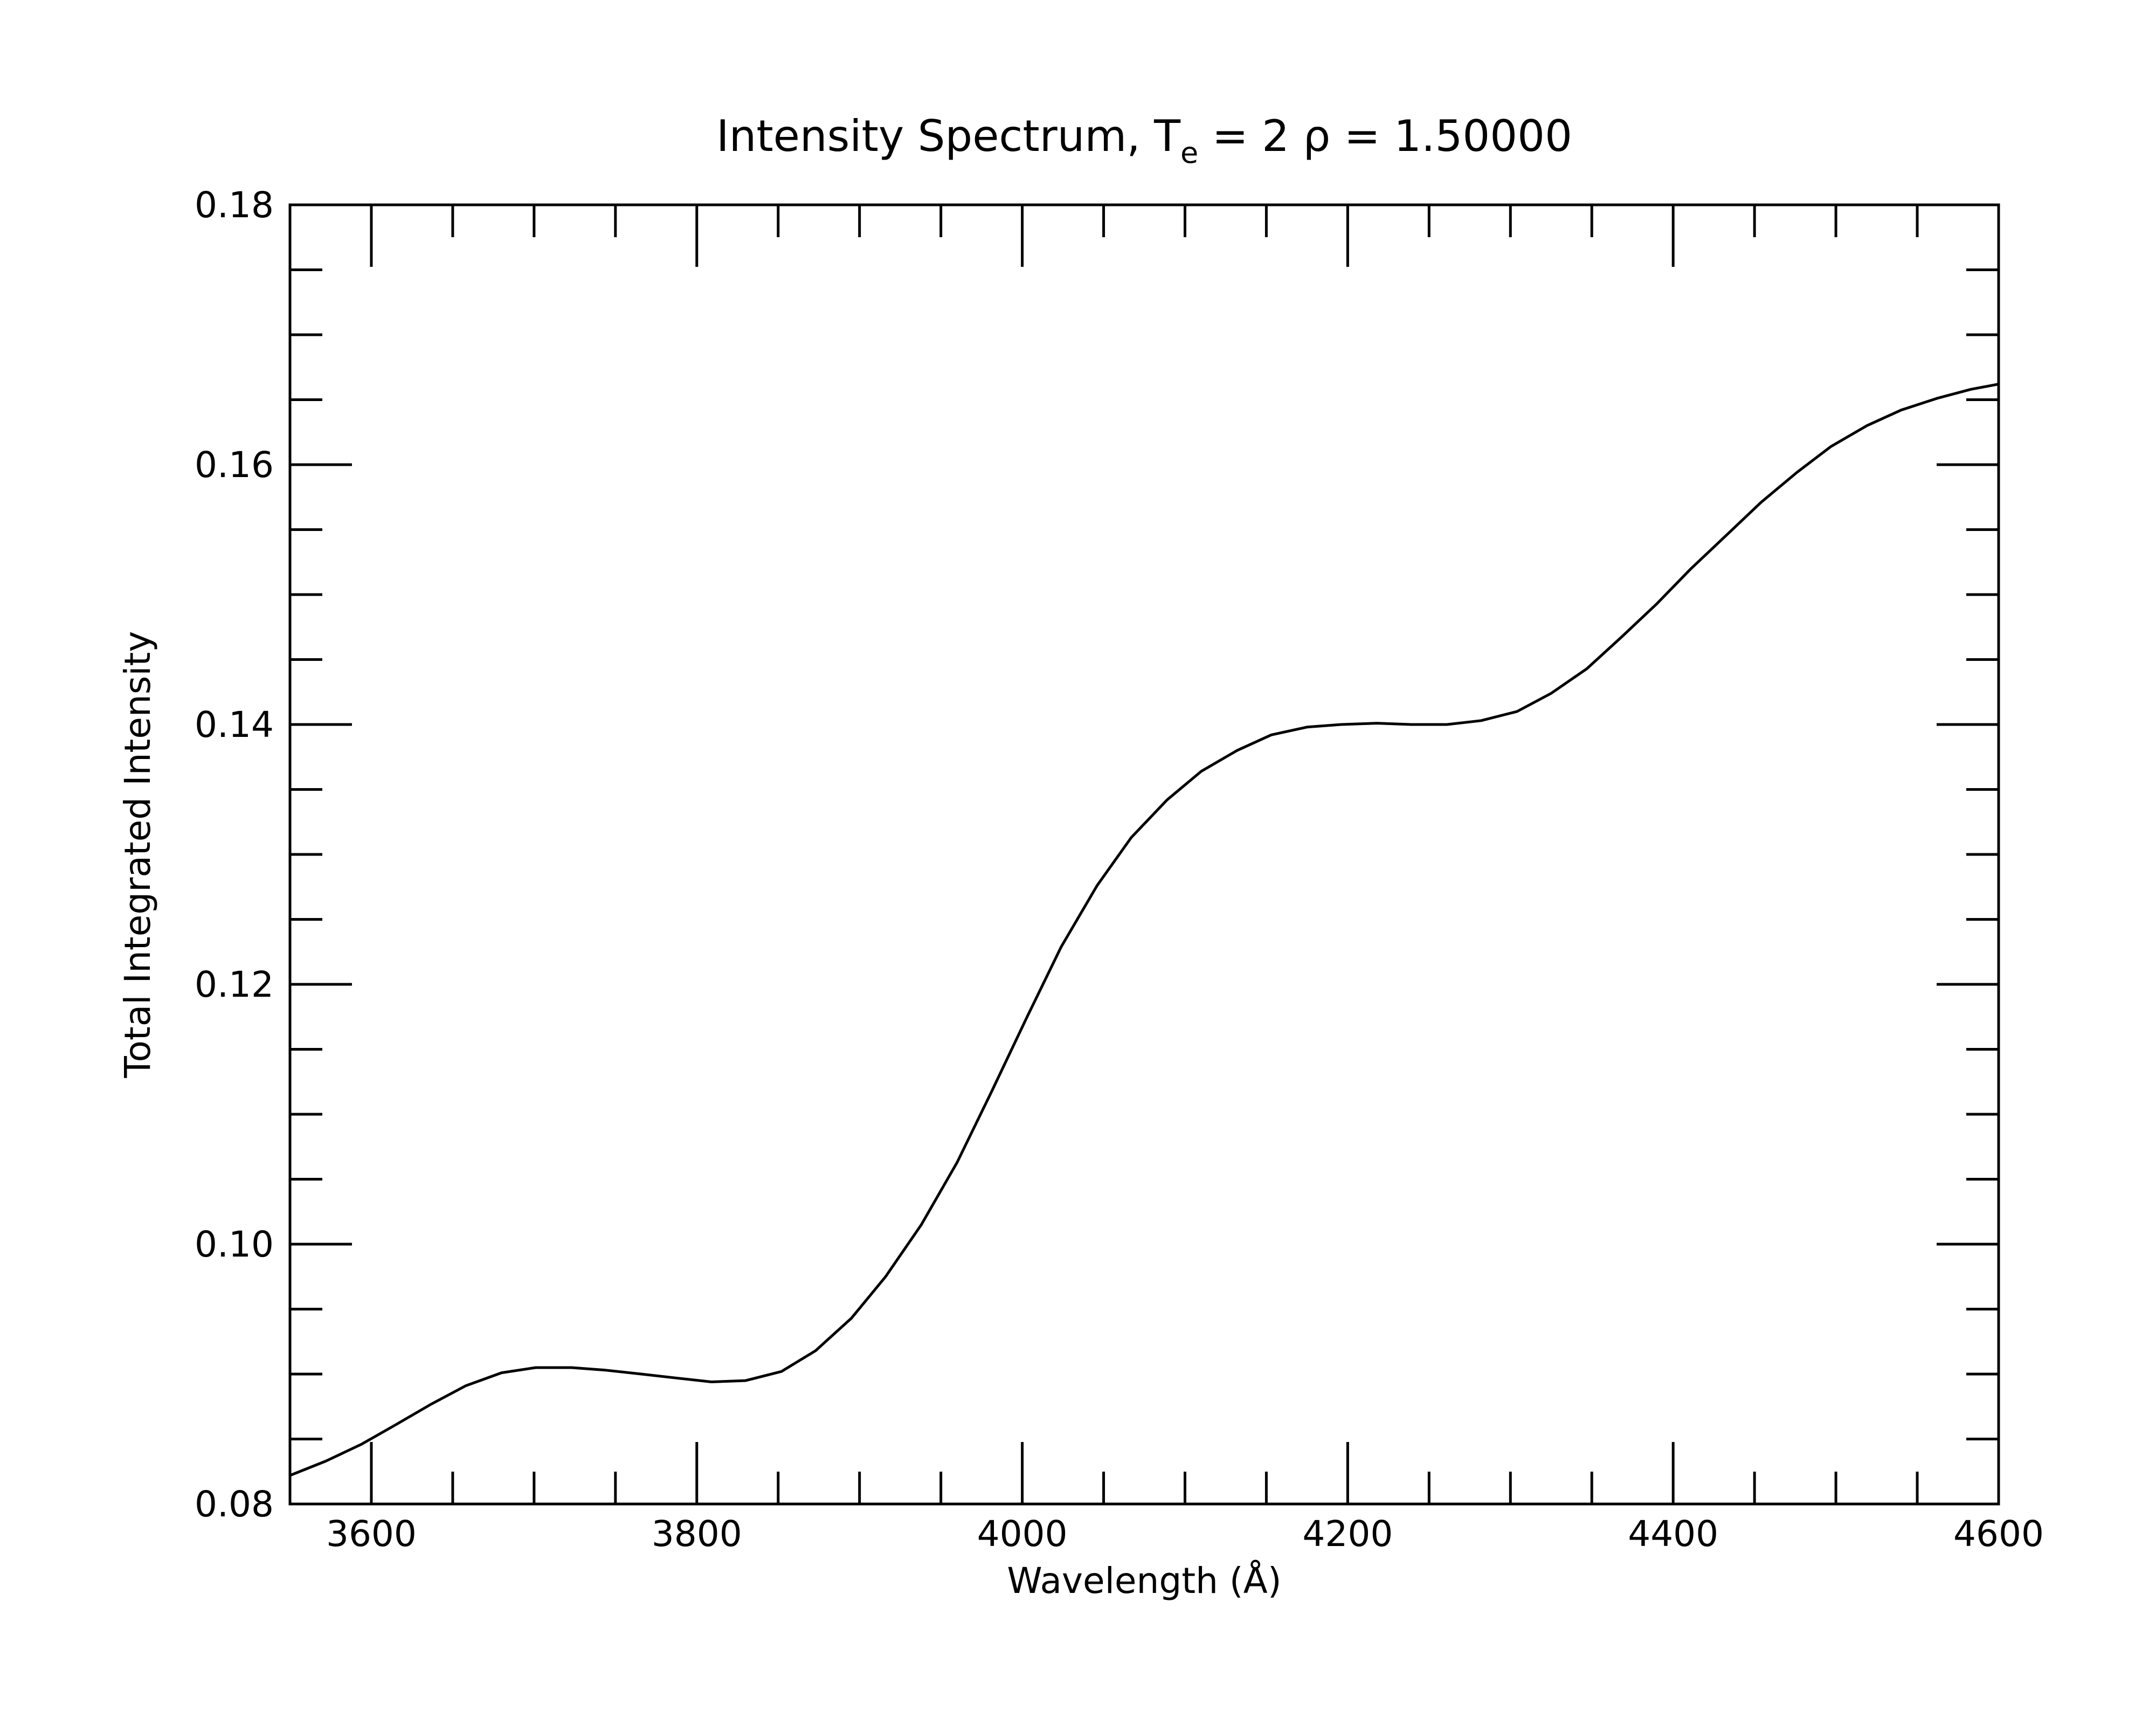 The width and height of the screenshot is (2156, 1725). I want to click on y-tick-label: 0.16, so click(235, 465).